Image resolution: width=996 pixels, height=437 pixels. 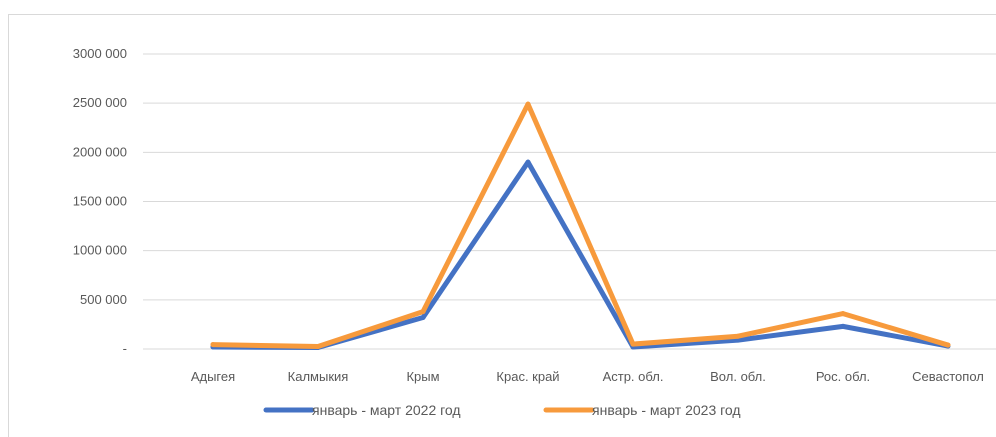 What do you see at coordinates (100, 102) in the screenshot?
I see `y-tick-label: 2500 000` at bounding box center [100, 102].